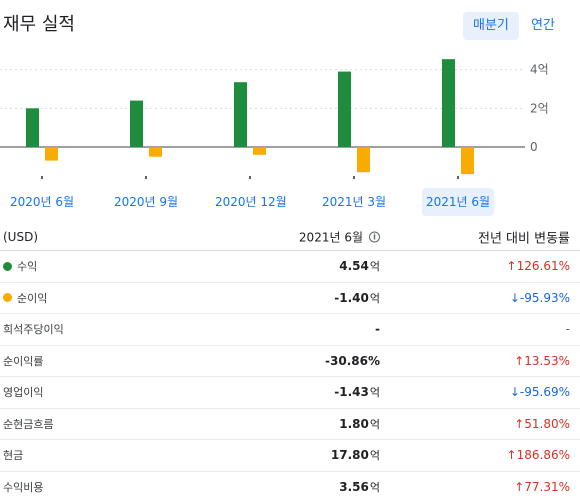  I want to click on annual-toggle: 연간, so click(543, 25).